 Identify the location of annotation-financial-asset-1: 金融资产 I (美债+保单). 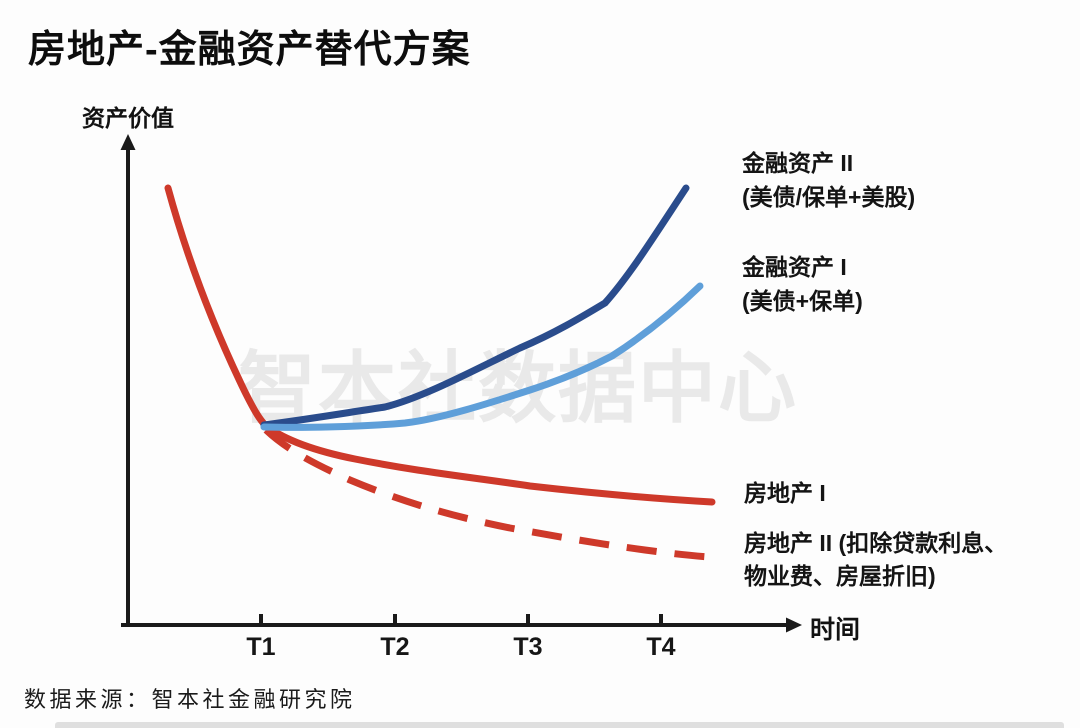
(802, 284).